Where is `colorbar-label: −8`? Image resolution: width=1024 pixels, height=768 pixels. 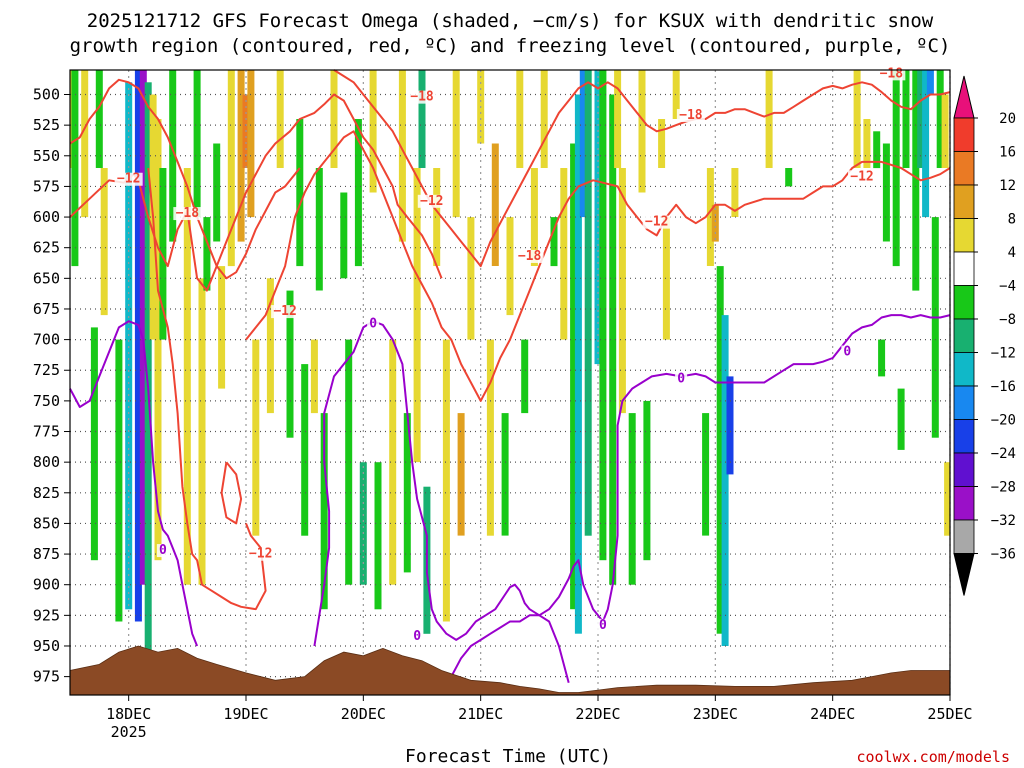 colorbar-label: −8 is located at coordinates (1007, 320).